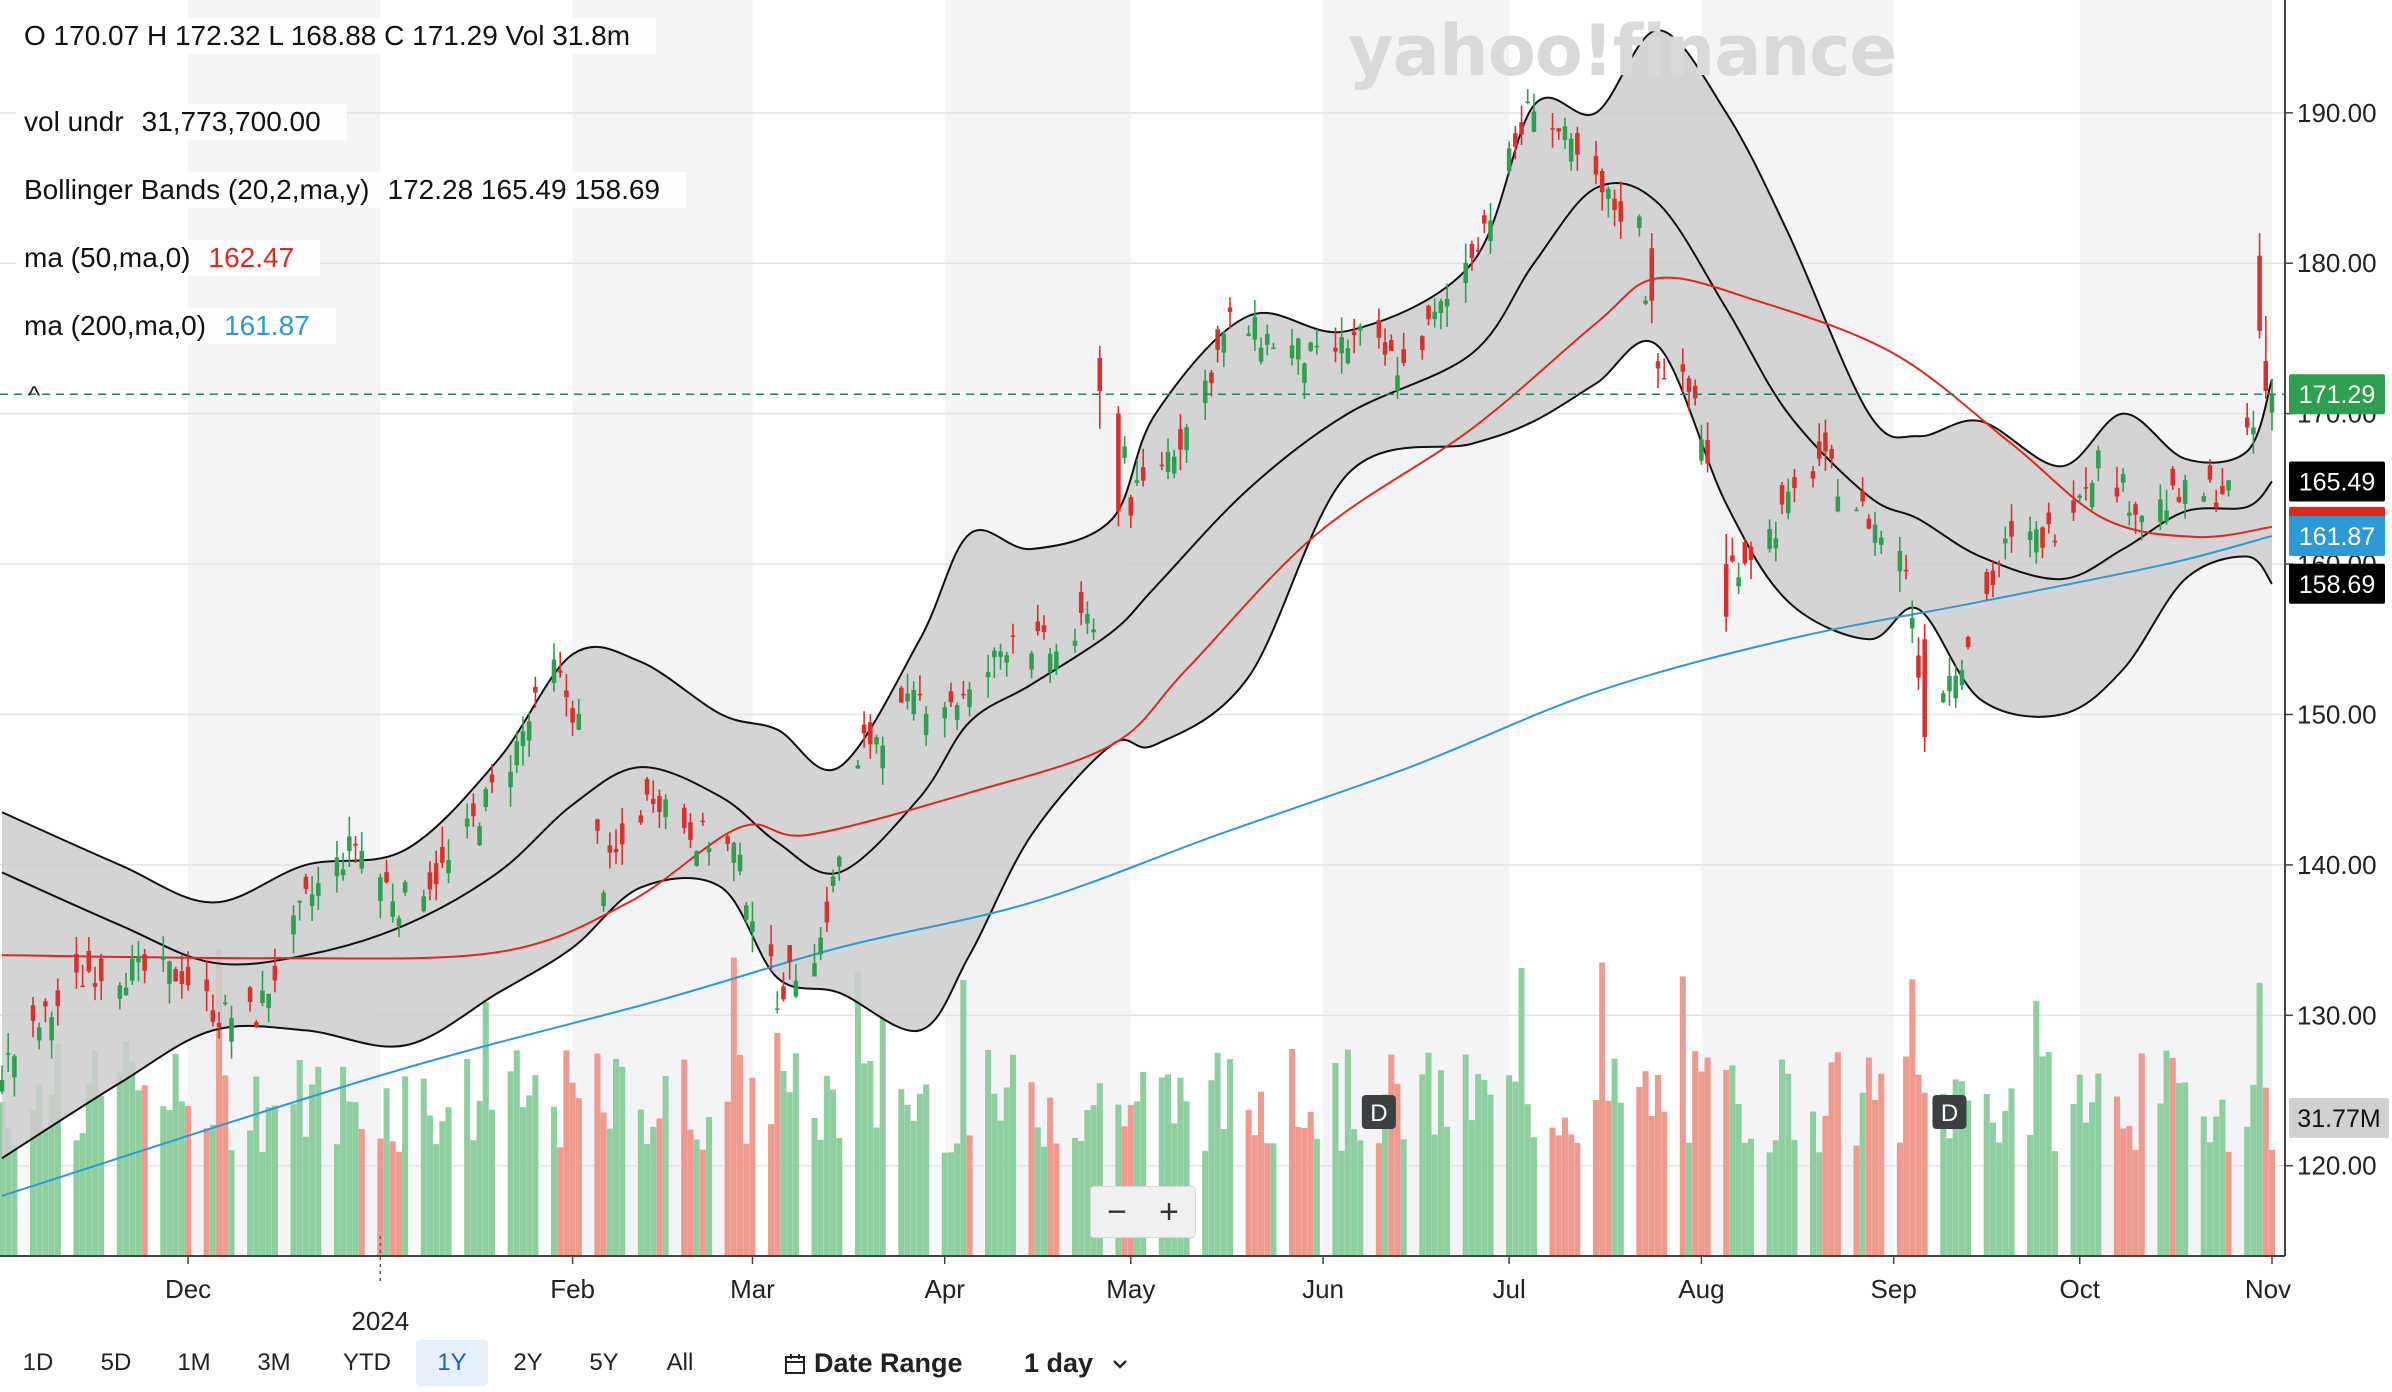  Describe the element at coordinates (528, 1362) in the screenshot. I see `range-2y-button: 2Y` at that location.